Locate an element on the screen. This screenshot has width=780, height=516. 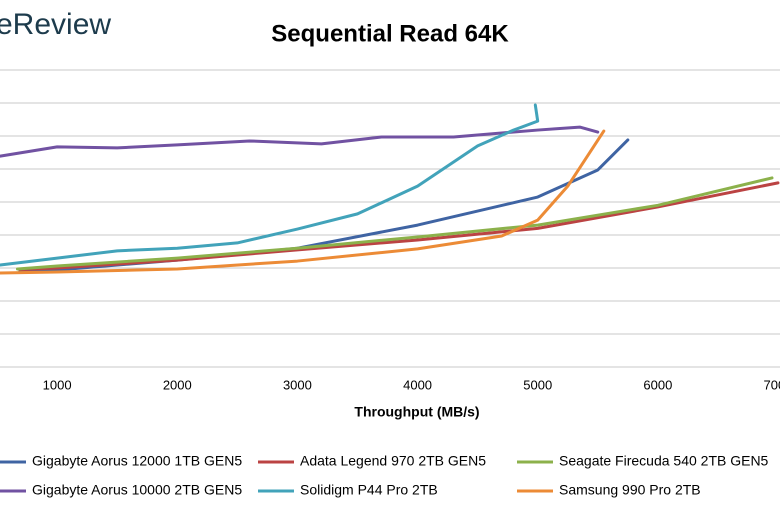
logo: eReview is located at coordinates (55, 24).